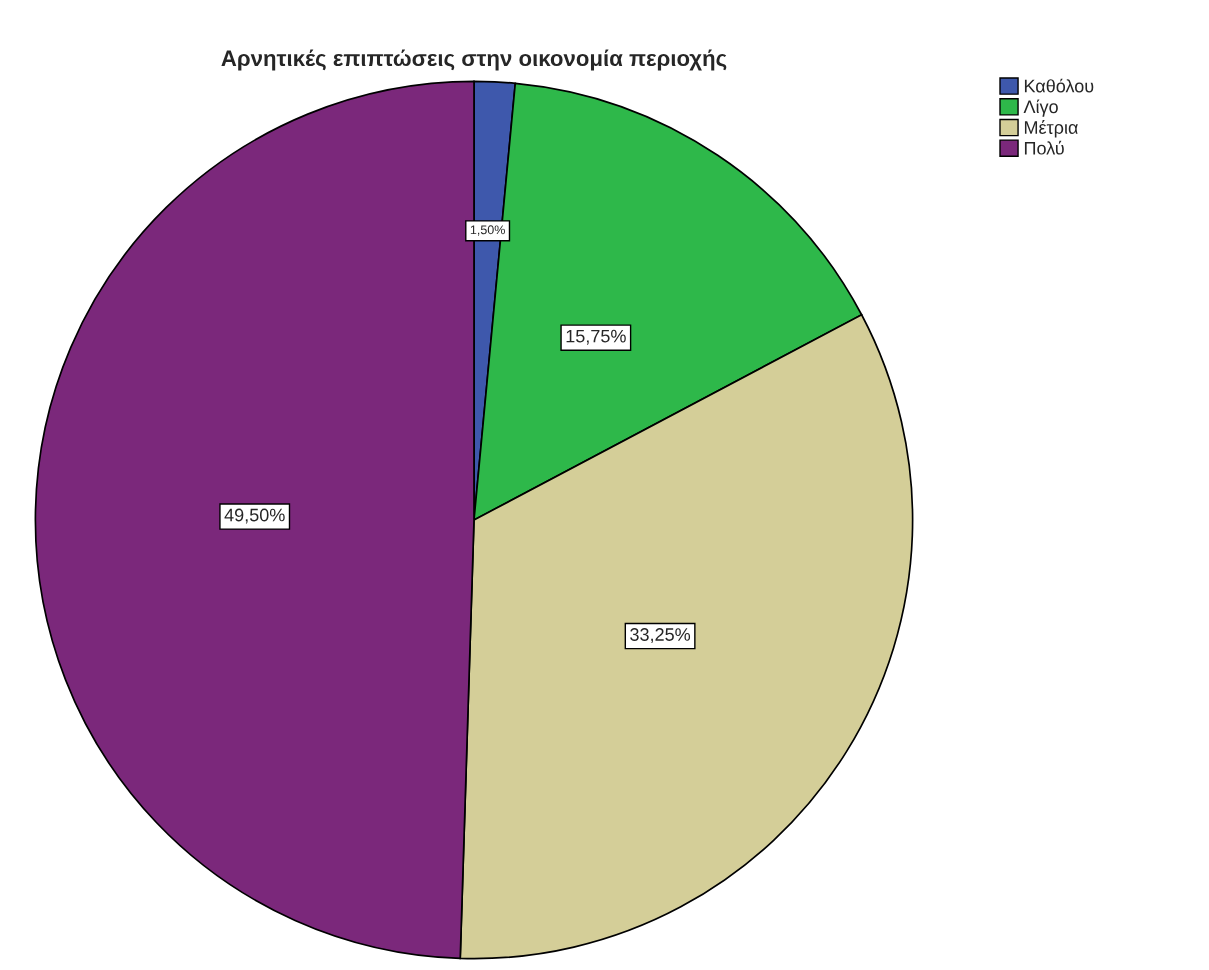 This screenshot has width=1209, height=970. Describe the element at coordinates (596, 337) in the screenshot. I see `data-label: 15,75%` at that location.